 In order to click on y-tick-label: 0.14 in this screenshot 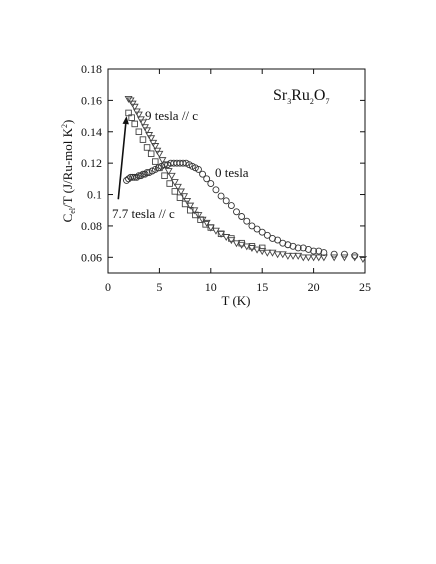, I will do `click(91, 132)`.